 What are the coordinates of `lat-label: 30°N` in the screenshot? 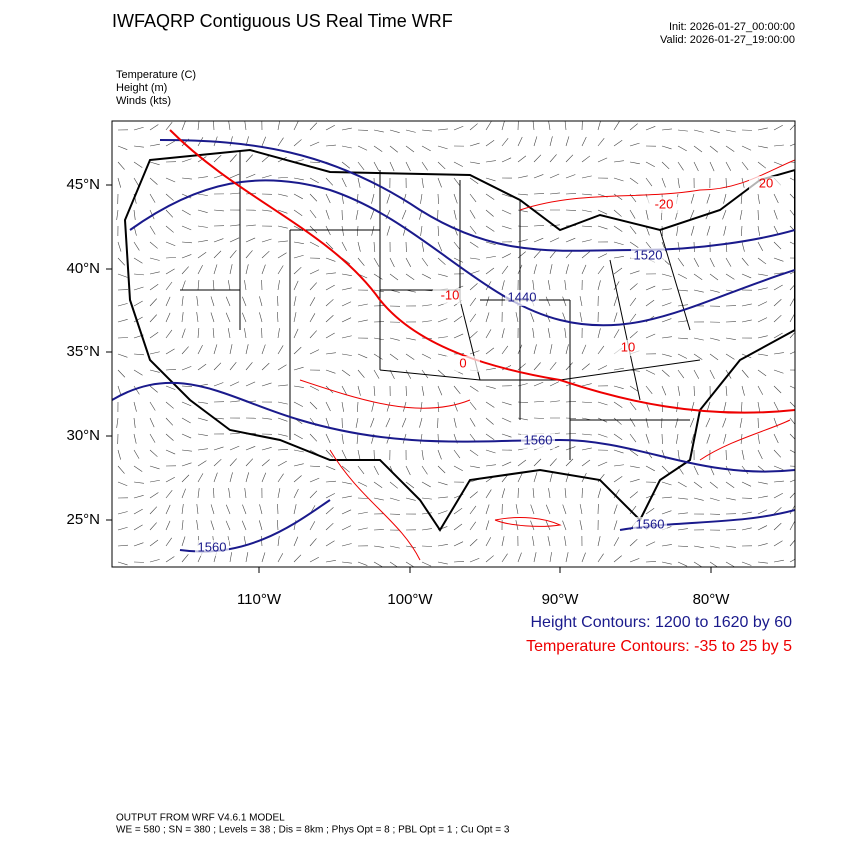 It's located at (83, 435).